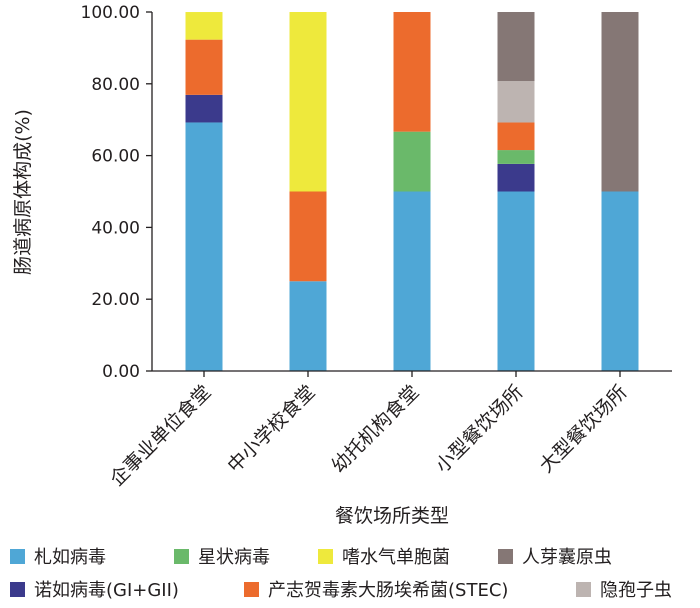 The image size is (700, 608). I want to click on legend-label: 隐孢子虫, so click(636, 590).